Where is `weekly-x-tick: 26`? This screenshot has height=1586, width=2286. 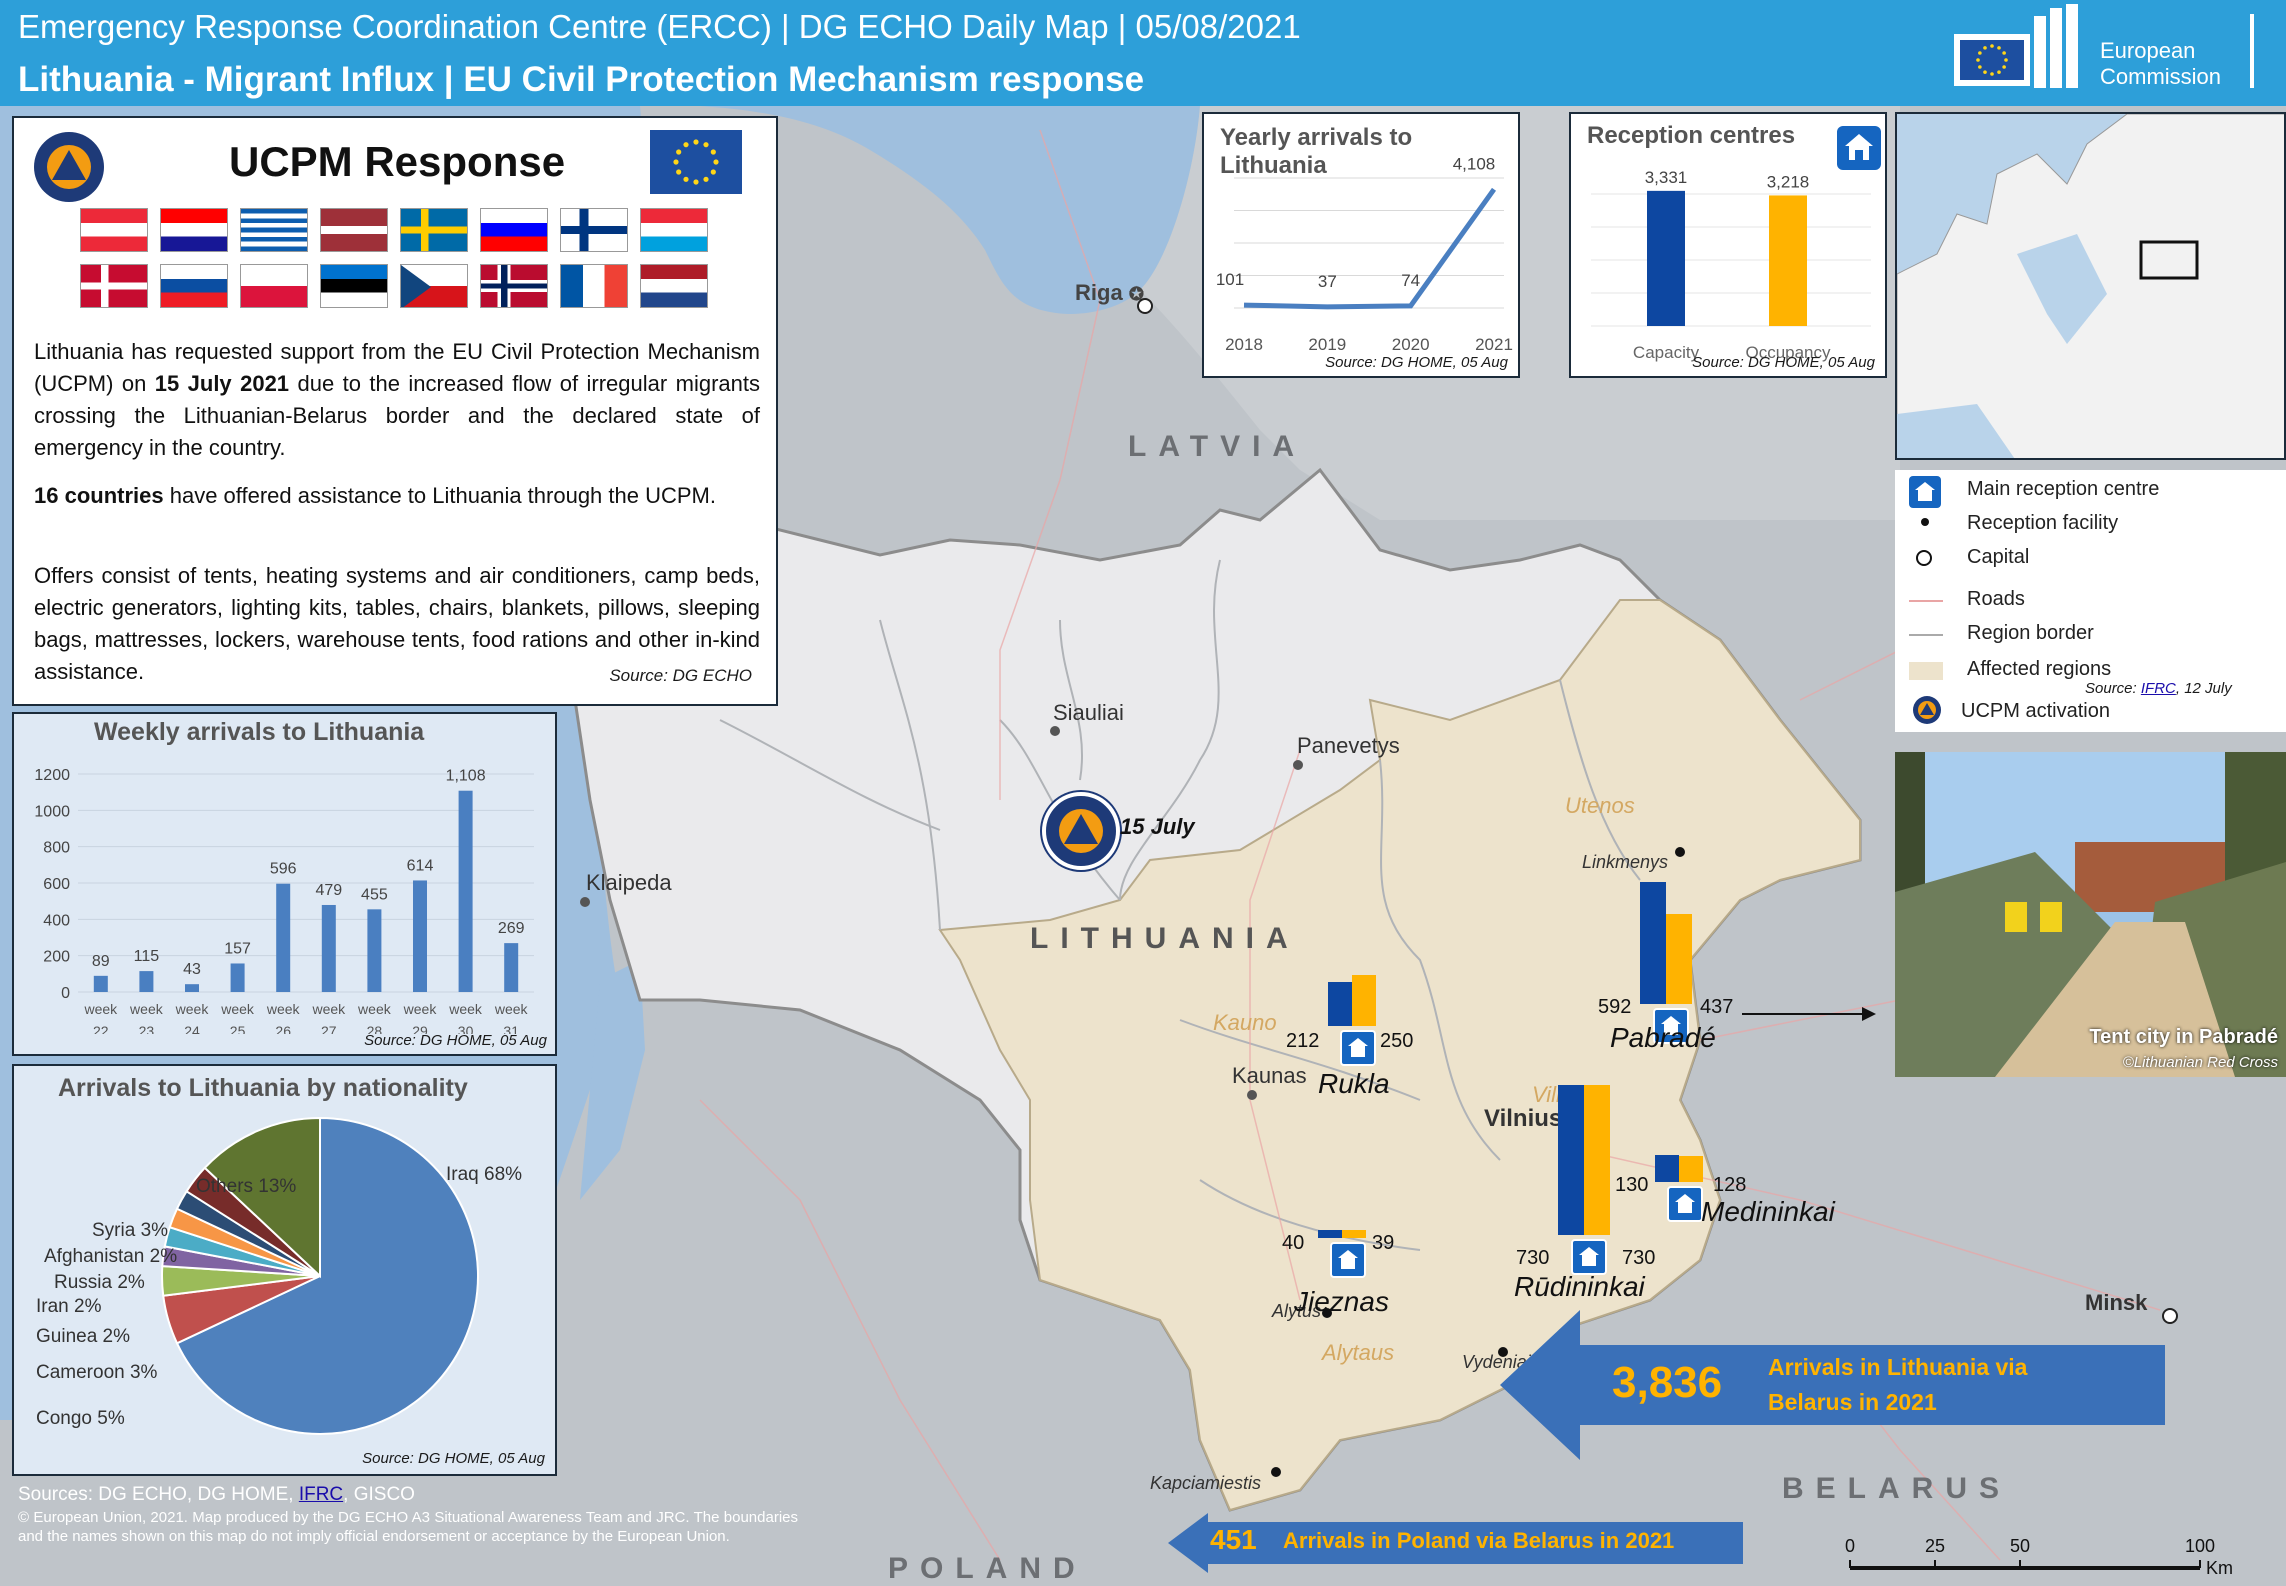 weekly-x-tick: 26 is located at coordinates (283, 1028).